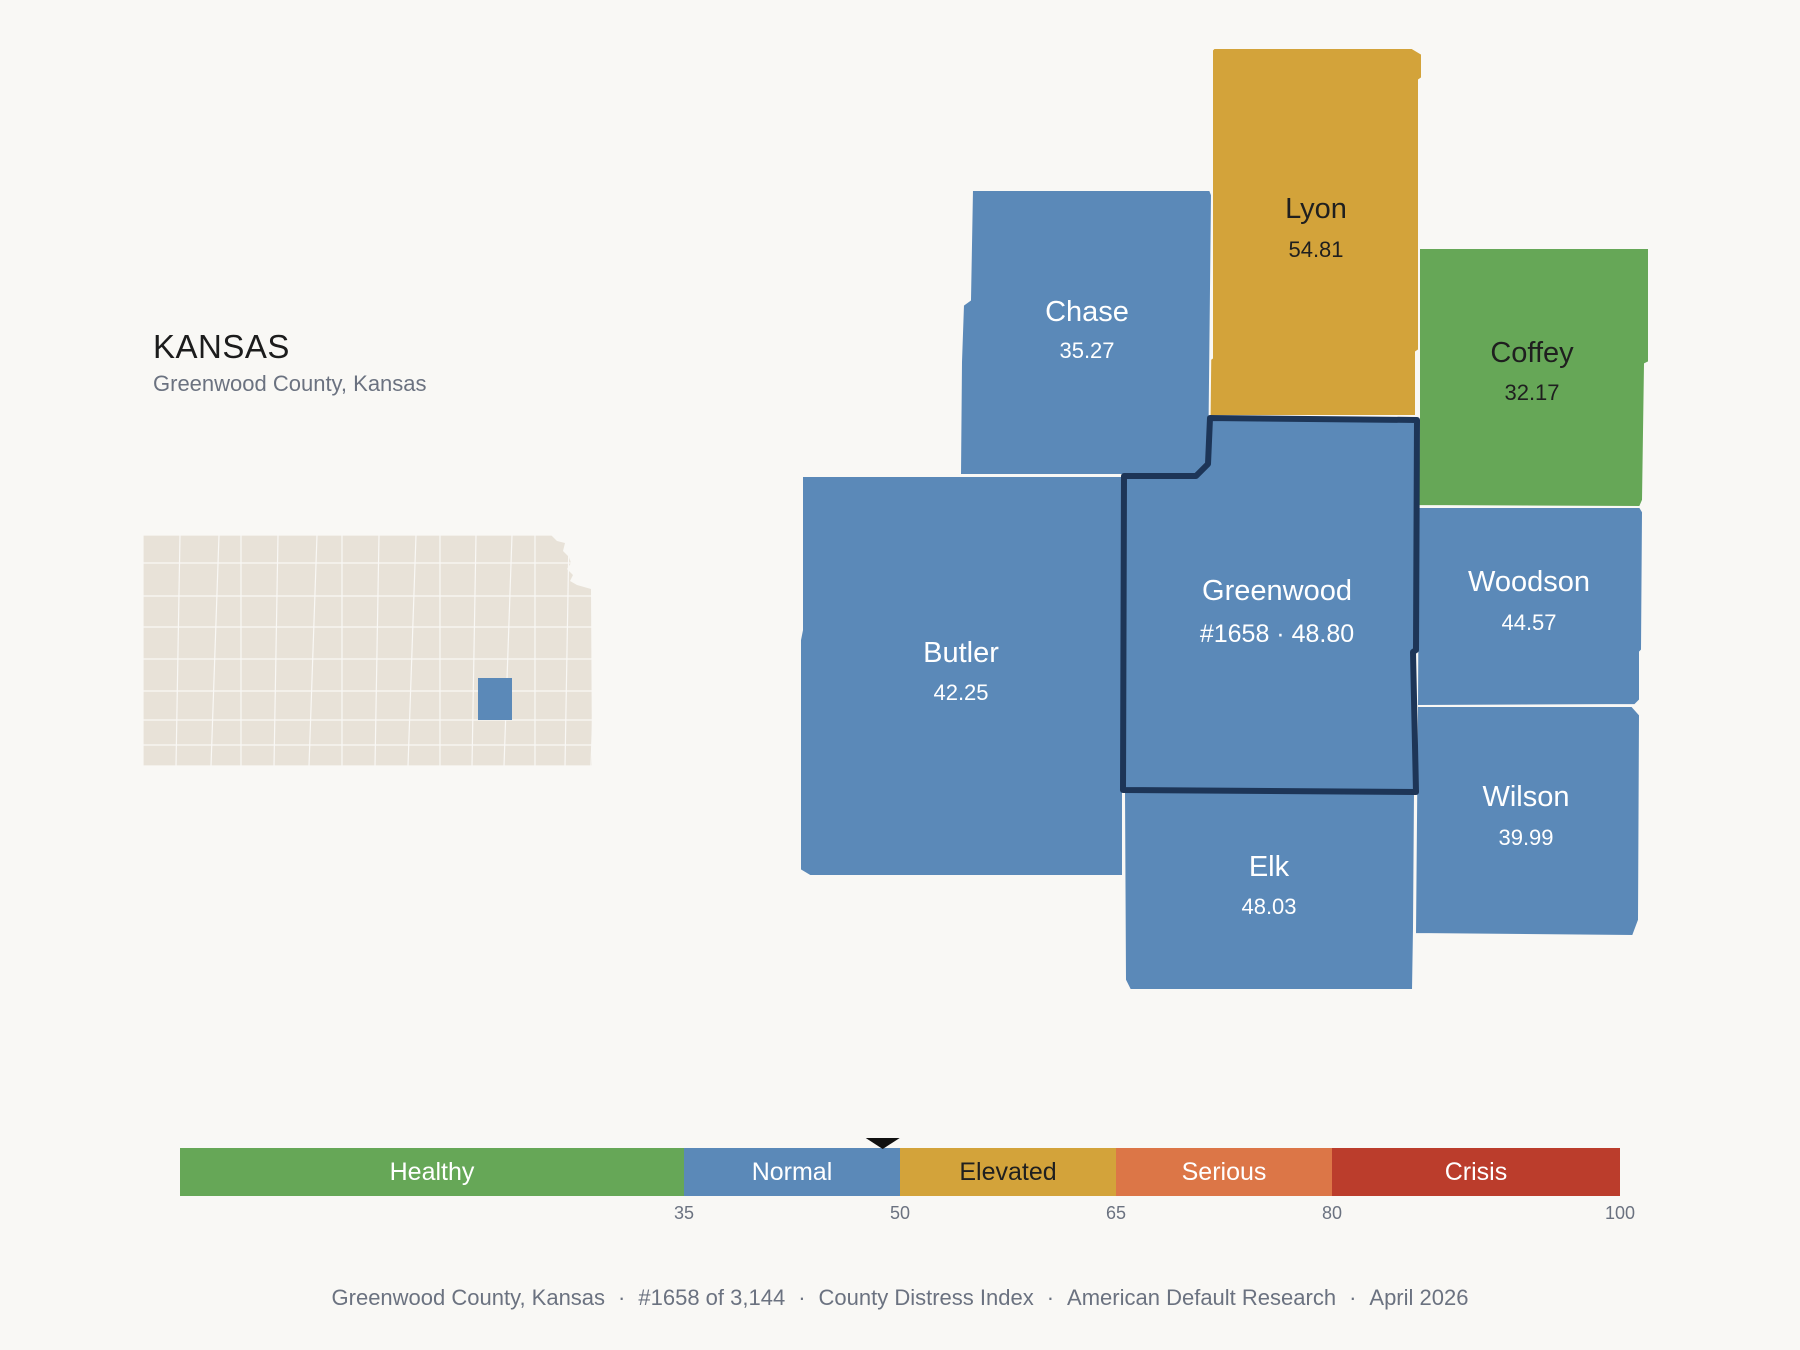 The width and height of the screenshot is (1800, 1350). I want to click on county-label-wilson: Wilson, so click(1525, 797).